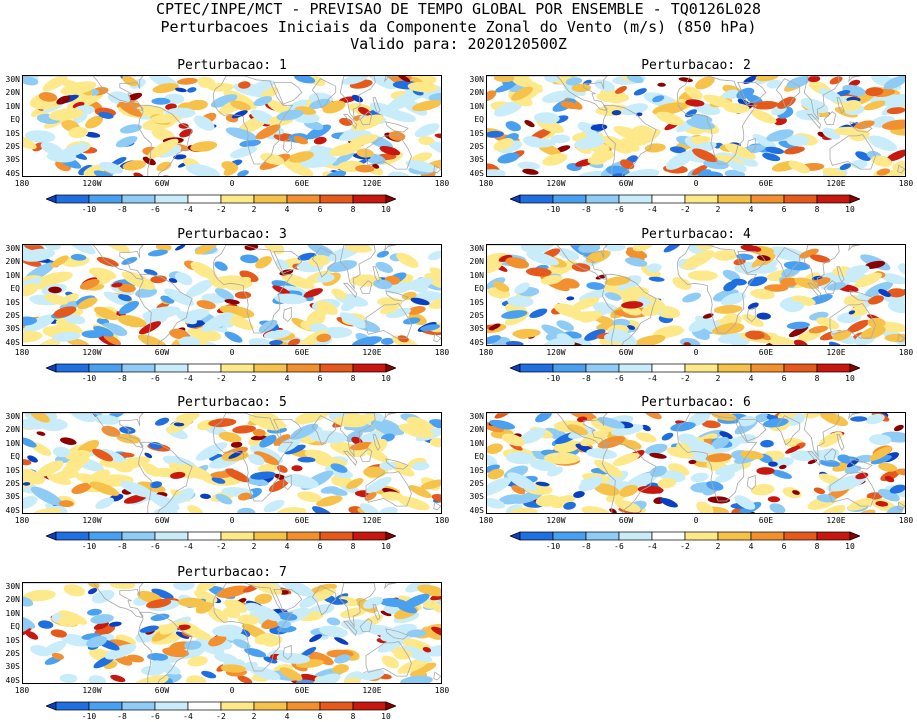  Describe the element at coordinates (479, 457) in the screenshot. I see `latitude-label: EQ` at that location.